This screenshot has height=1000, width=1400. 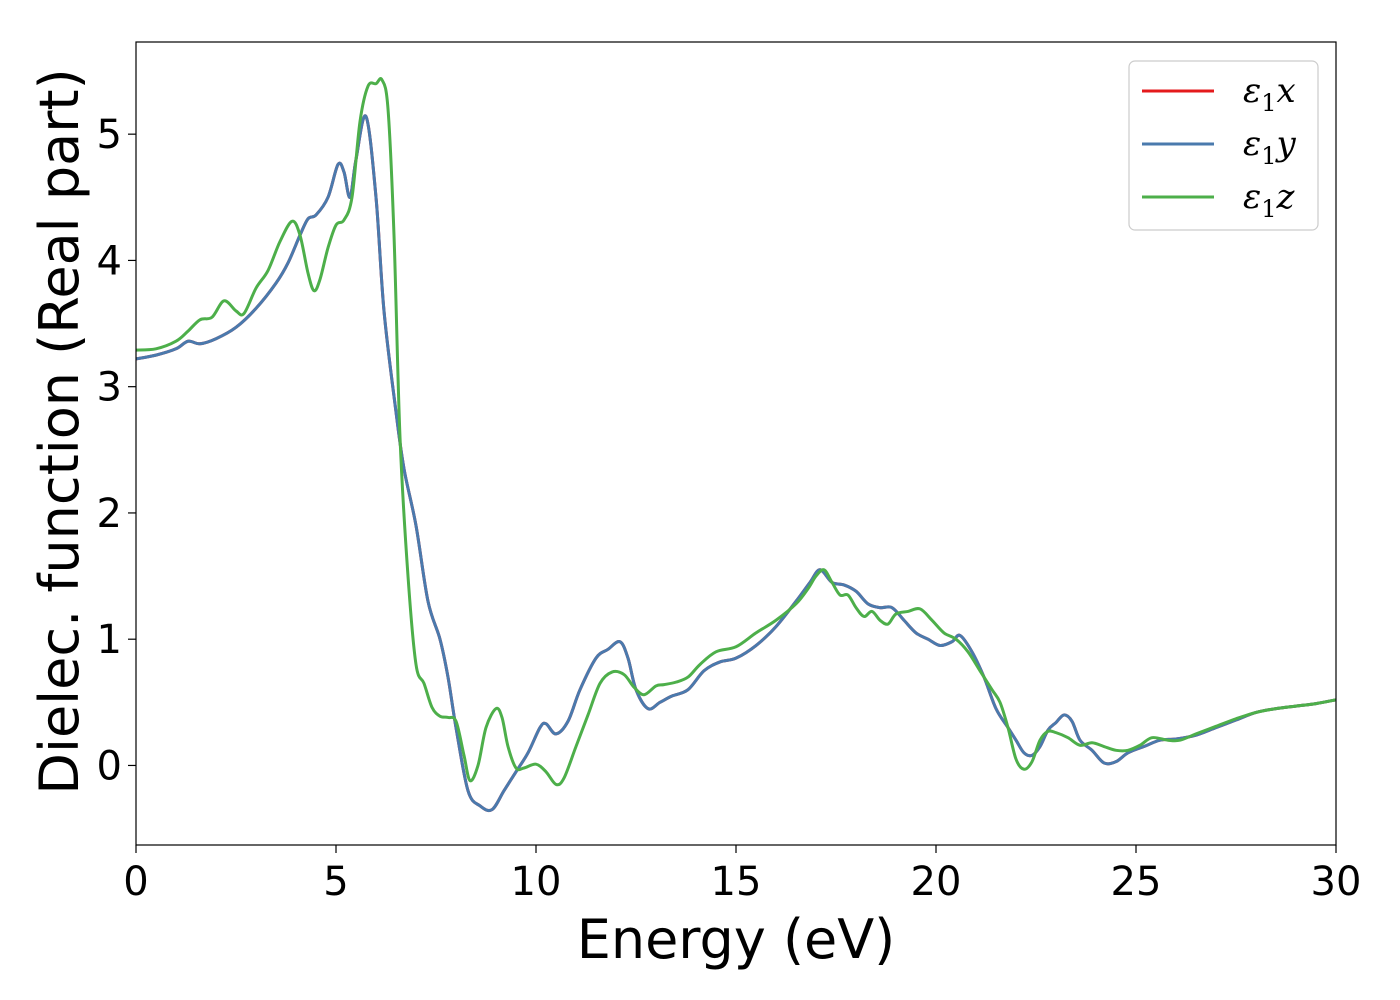 What do you see at coordinates (736, 939) in the screenshot?
I see `x-axis-title: Energy (eV)` at bounding box center [736, 939].